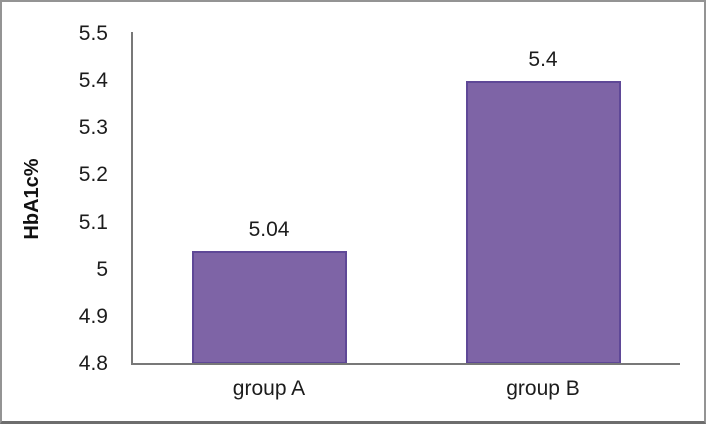 The width and height of the screenshot is (706, 424). What do you see at coordinates (543, 388) in the screenshot?
I see `x-tick-label: group B` at bounding box center [543, 388].